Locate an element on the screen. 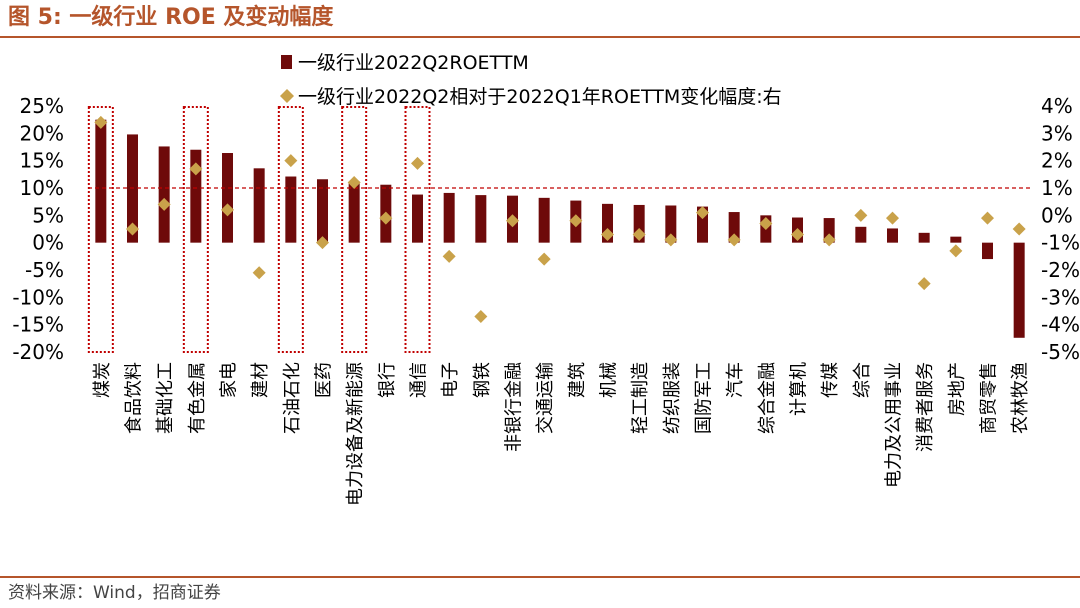  right-axis-tick: -2% is located at coordinates (1060, 270).